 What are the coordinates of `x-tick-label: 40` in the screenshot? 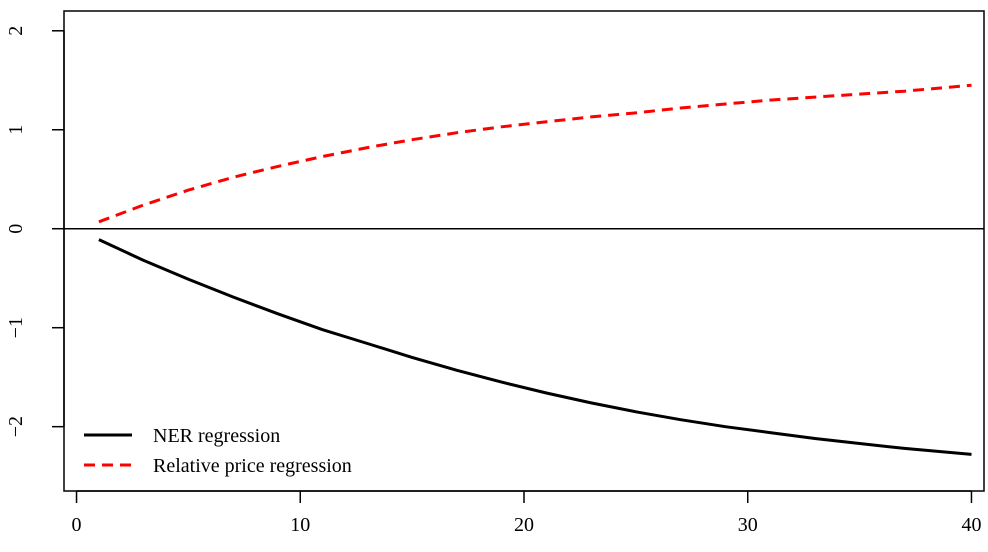 It's located at (971, 525).